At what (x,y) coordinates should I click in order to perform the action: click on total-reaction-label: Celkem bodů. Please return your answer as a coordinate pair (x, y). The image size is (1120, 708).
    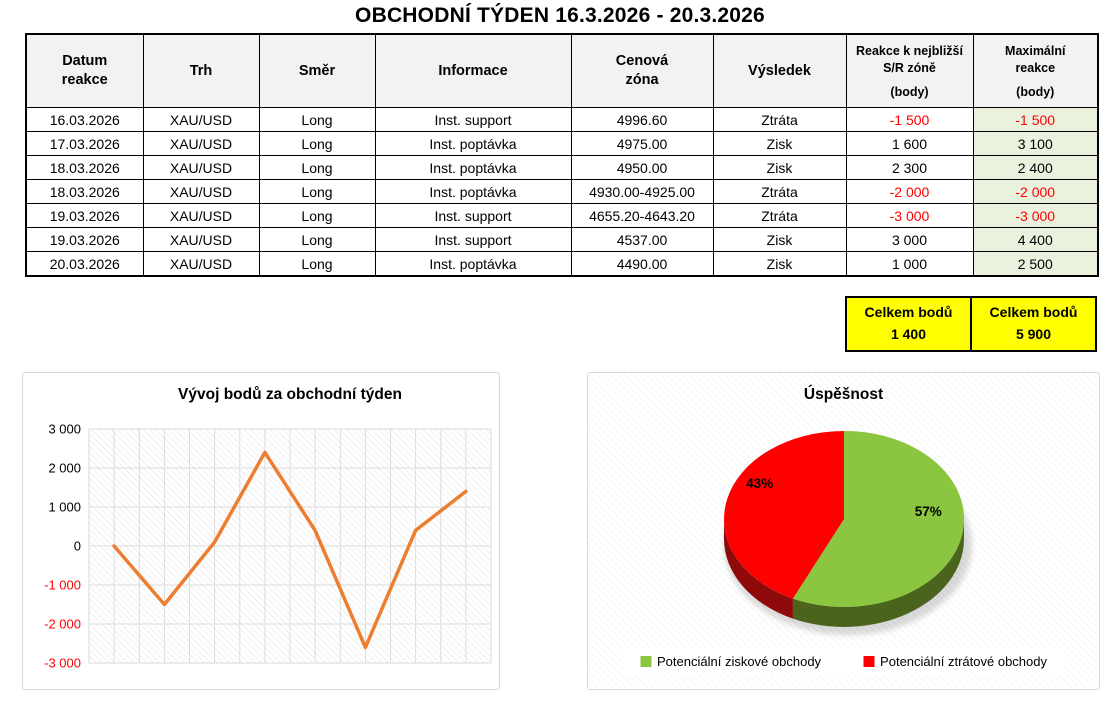
    Looking at the image, I should click on (908, 312).